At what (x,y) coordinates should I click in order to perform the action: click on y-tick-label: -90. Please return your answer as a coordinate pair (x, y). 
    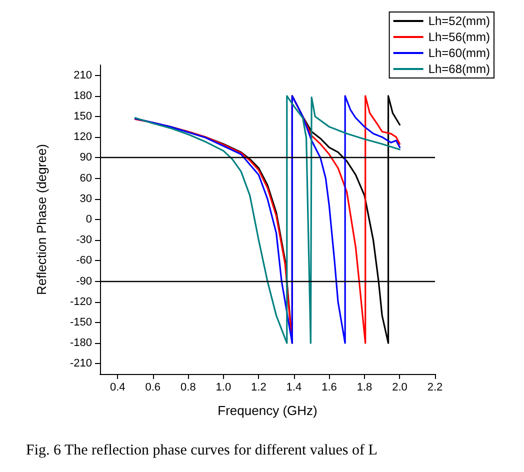
    Looking at the image, I should click on (84, 281).